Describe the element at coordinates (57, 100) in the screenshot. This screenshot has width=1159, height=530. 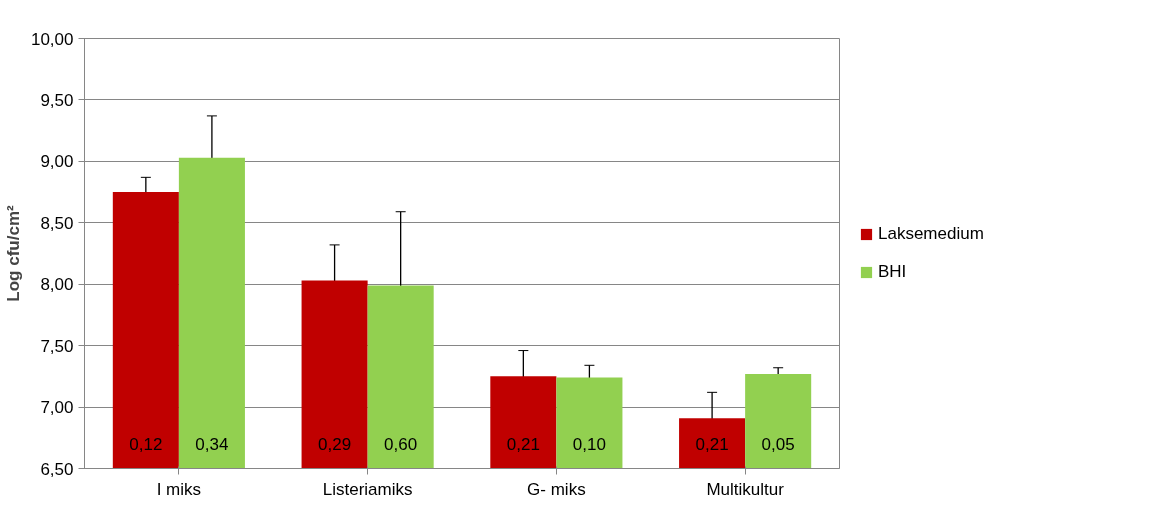
I see `y-tick-label: 9,50` at that location.